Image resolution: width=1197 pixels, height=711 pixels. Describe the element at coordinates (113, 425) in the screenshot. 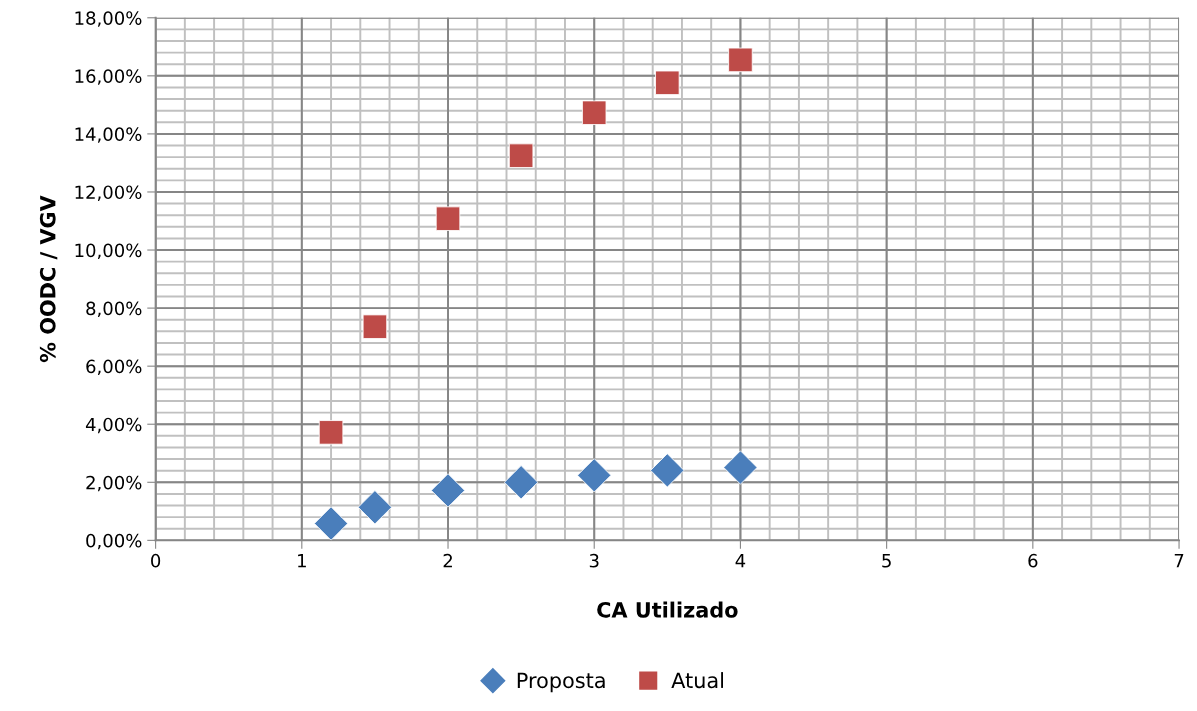

I see `y-tick-label: 4,00%` at that location.